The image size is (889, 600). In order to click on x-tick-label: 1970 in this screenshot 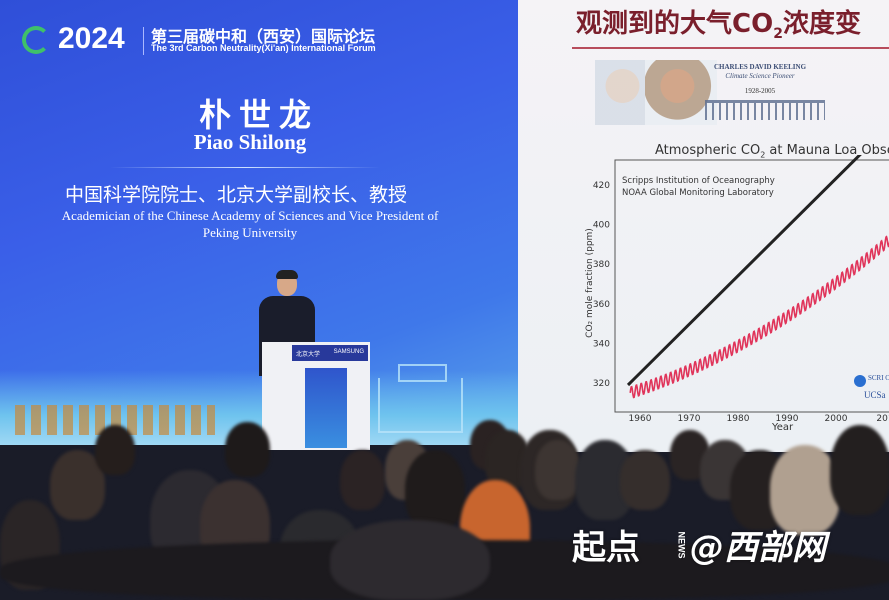, I will do `click(689, 419)`.